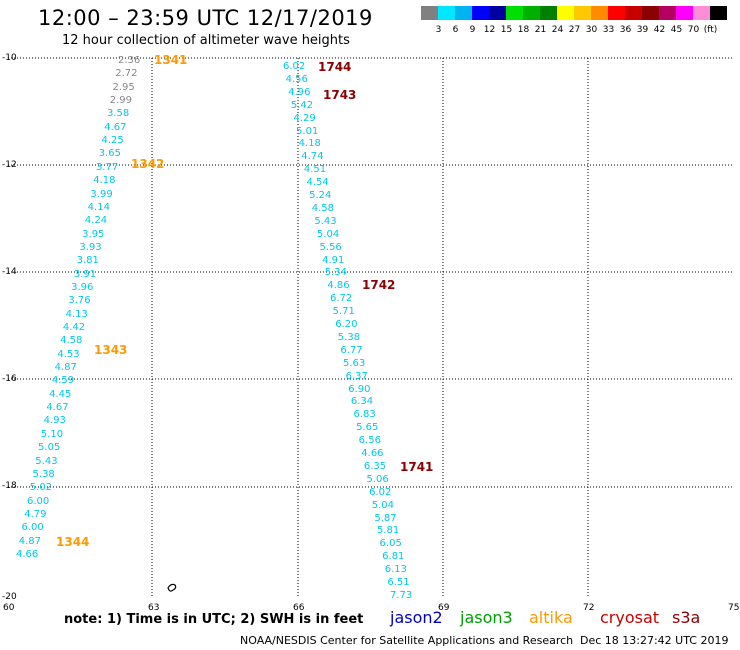 The image size is (740, 650). I want to click on wave-height-value: 6.00, so click(38, 501).